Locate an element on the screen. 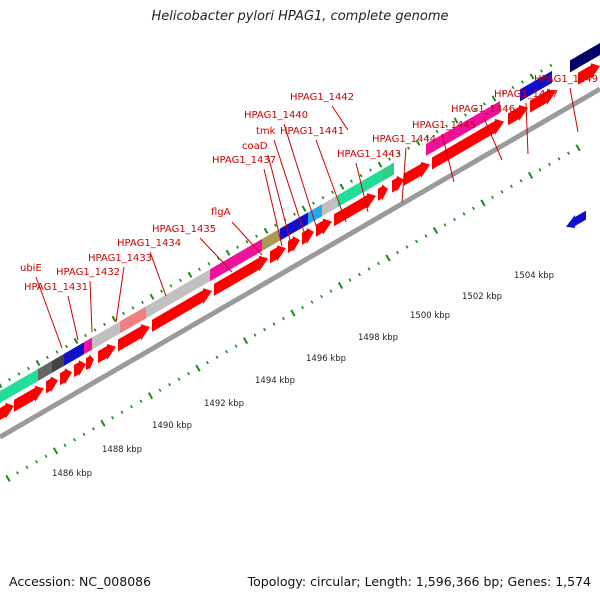 The image size is (600, 600). accession-text: Accession: NC_008086 is located at coordinates (80, 581).